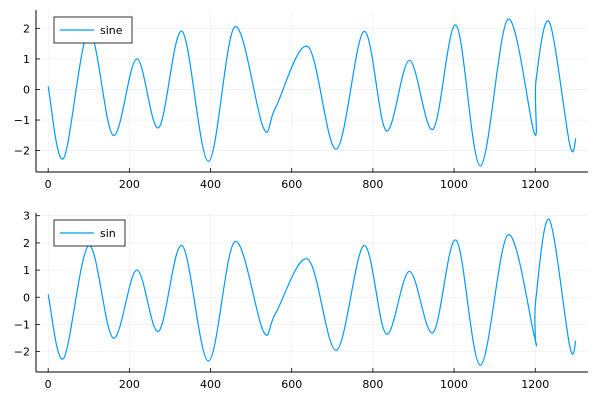 The width and height of the screenshot is (600, 400). What do you see at coordinates (26, 216) in the screenshot?
I see `y-tick-label: 3` at bounding box center [26, 216].